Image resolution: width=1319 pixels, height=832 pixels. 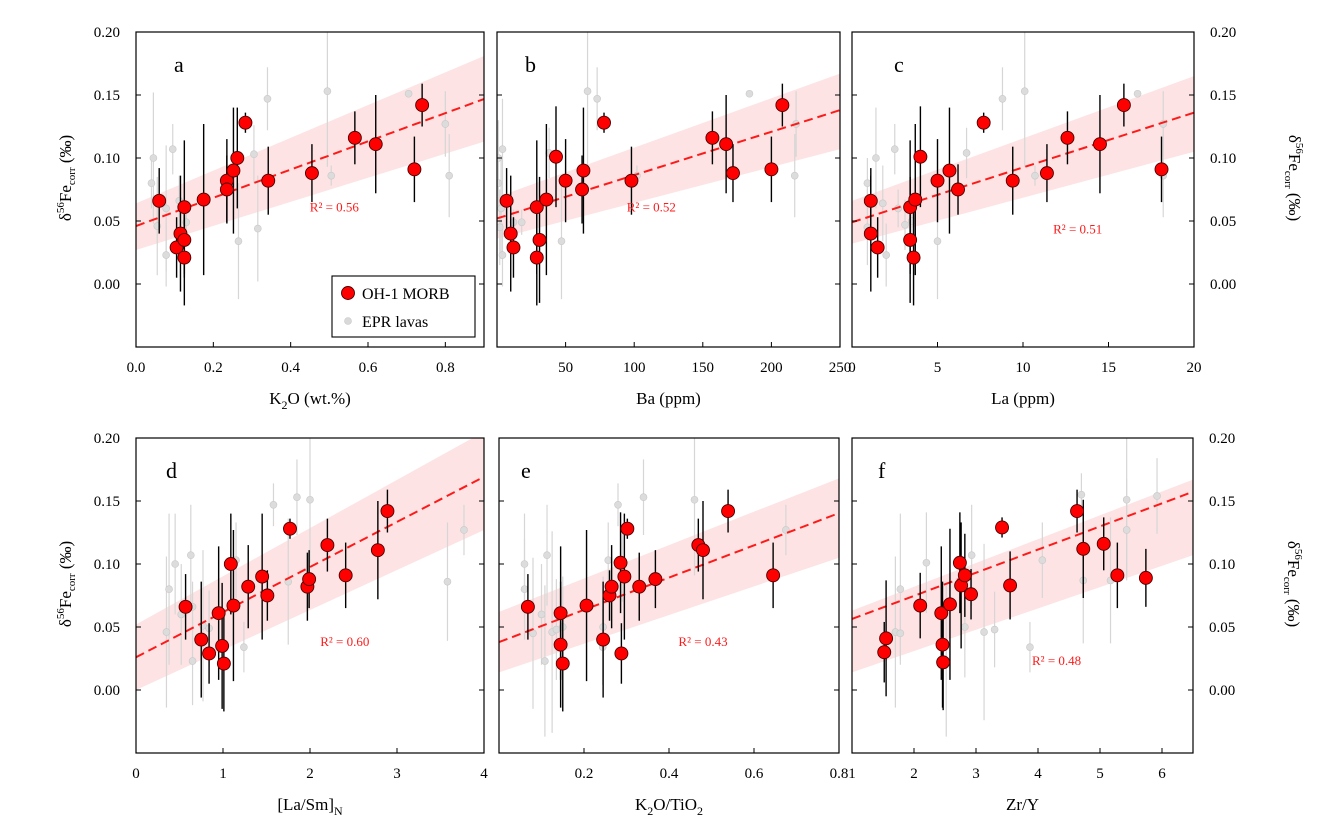 I want to click on panel-b: 50 100 150 200 250 Ba (ppm) b R² = 0.52, so click(x=674, y=219).